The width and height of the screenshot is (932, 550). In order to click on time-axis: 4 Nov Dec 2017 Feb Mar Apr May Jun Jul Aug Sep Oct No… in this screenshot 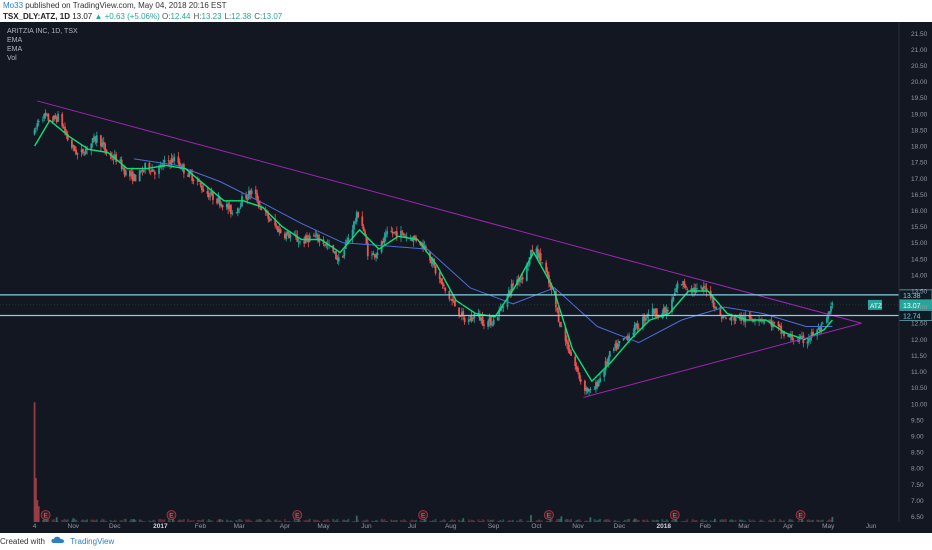, I will do `click(455, 526)`.